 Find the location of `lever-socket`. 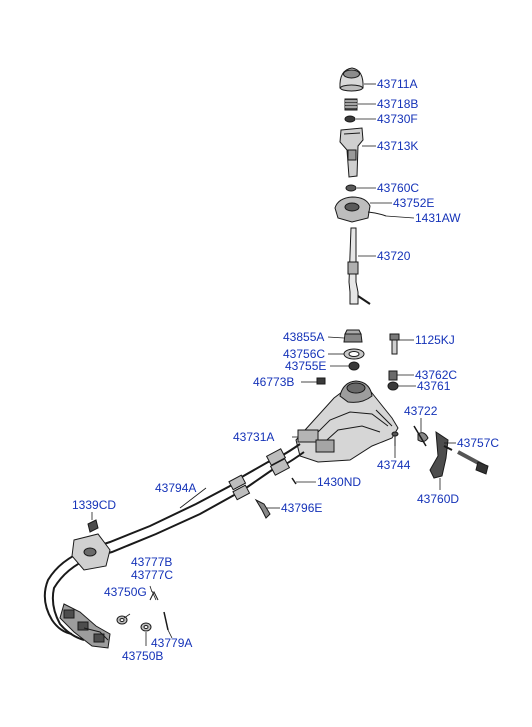

lever-socket is located at coordinates (360, 209).